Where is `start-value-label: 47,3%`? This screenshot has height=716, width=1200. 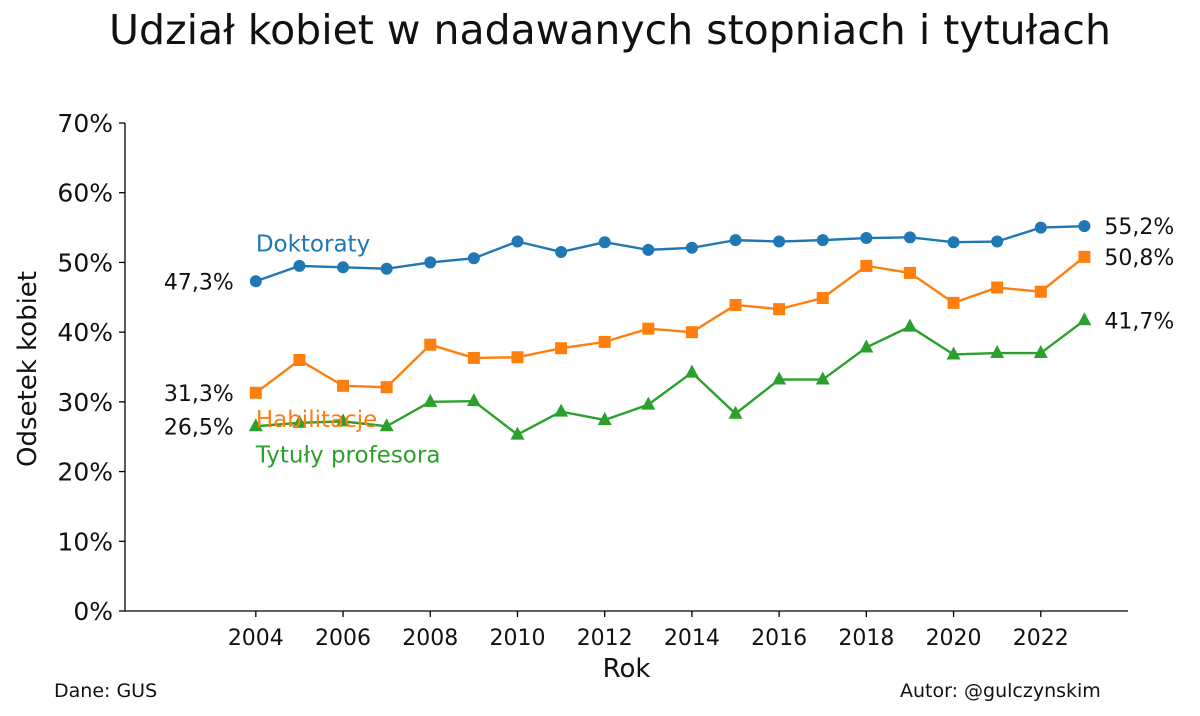 start-value-label: 47,3% is located at coordinates (199, 282).